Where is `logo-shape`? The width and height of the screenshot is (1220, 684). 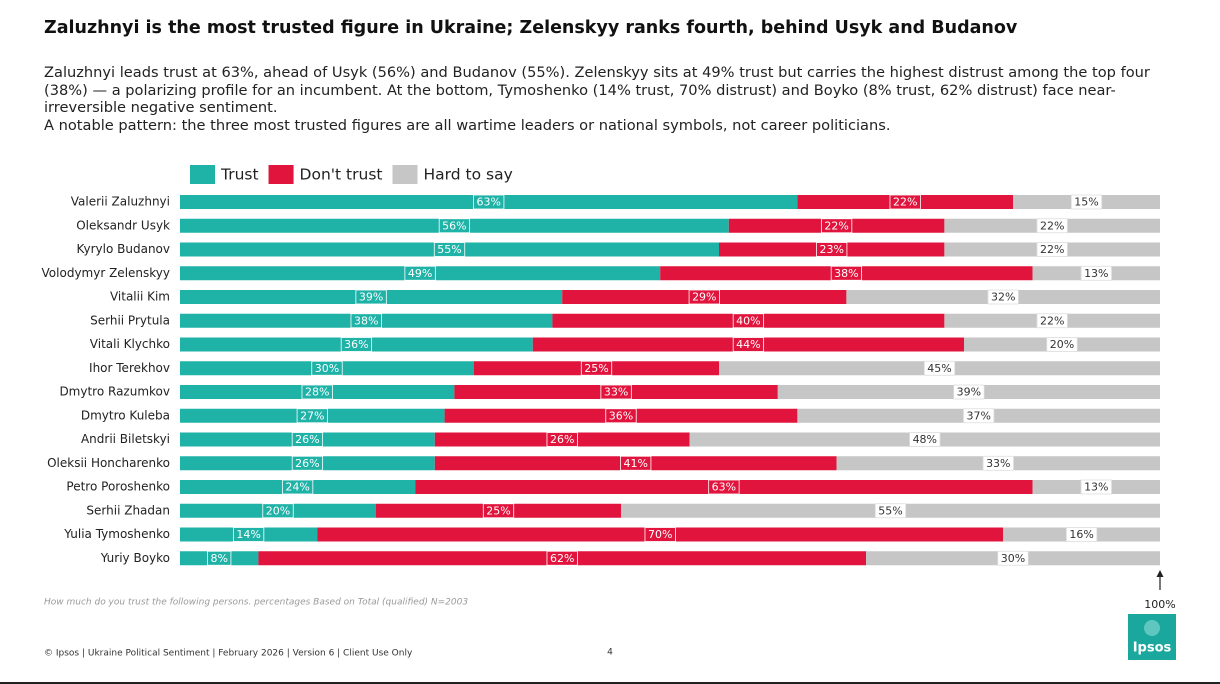
logo-shape is located at coordinates (1152, 628).